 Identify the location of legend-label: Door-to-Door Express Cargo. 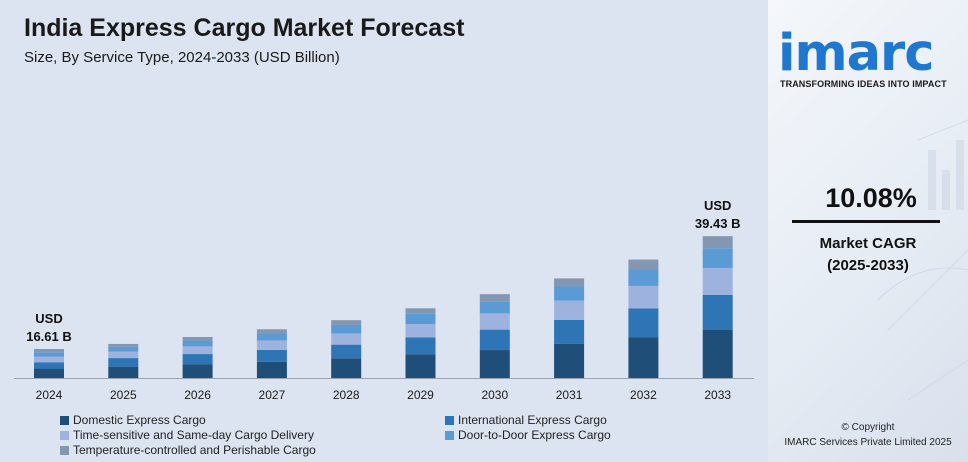
(534, 435).